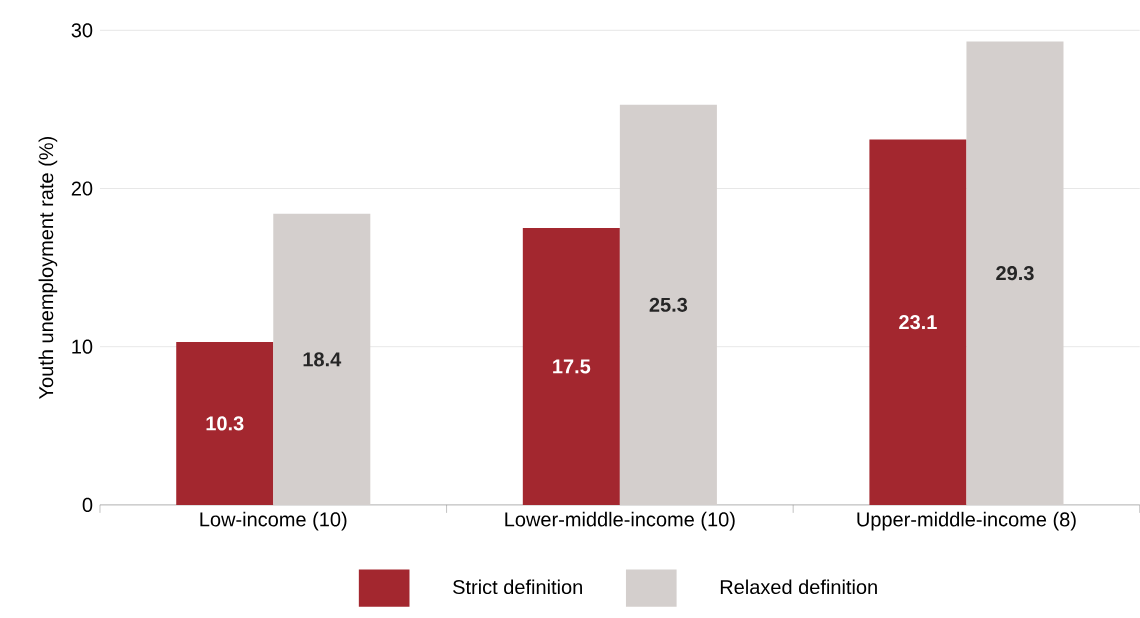  What do you see at coordinates (517, 587) in the screenshot?
I see `legend-label: Strict definition` at bounding box center [517, 587].